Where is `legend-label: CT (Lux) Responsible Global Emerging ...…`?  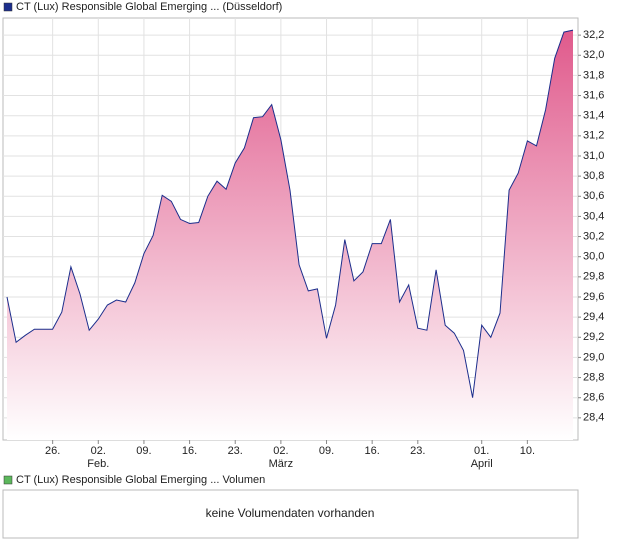
legend-label: CT (Lux) Responsible Global Emerging ...… is located at coordinates (149, 7).